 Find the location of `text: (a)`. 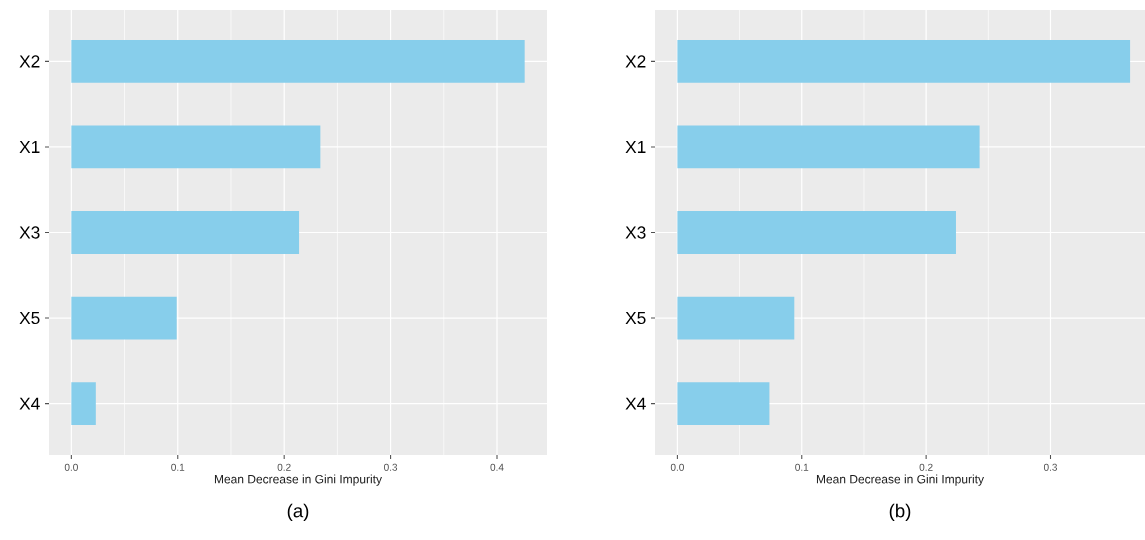

text: (a) is located at coordinates (298, 512).